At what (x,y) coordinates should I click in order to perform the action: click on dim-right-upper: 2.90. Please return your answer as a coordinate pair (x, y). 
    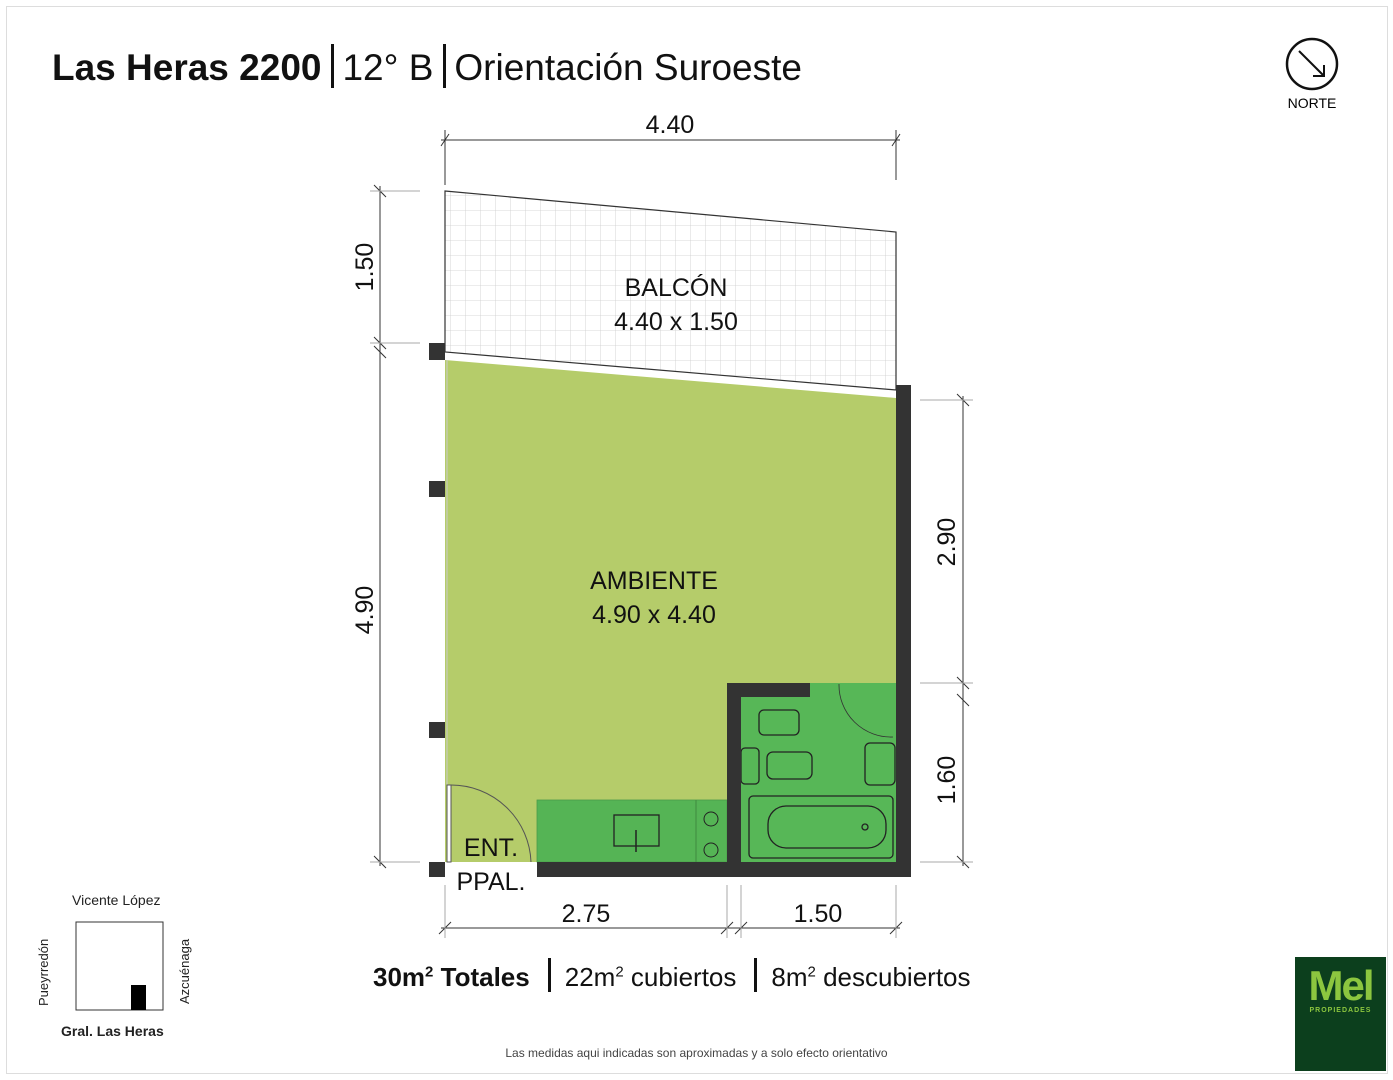
    Looking at the image, I should click on (947, 542).